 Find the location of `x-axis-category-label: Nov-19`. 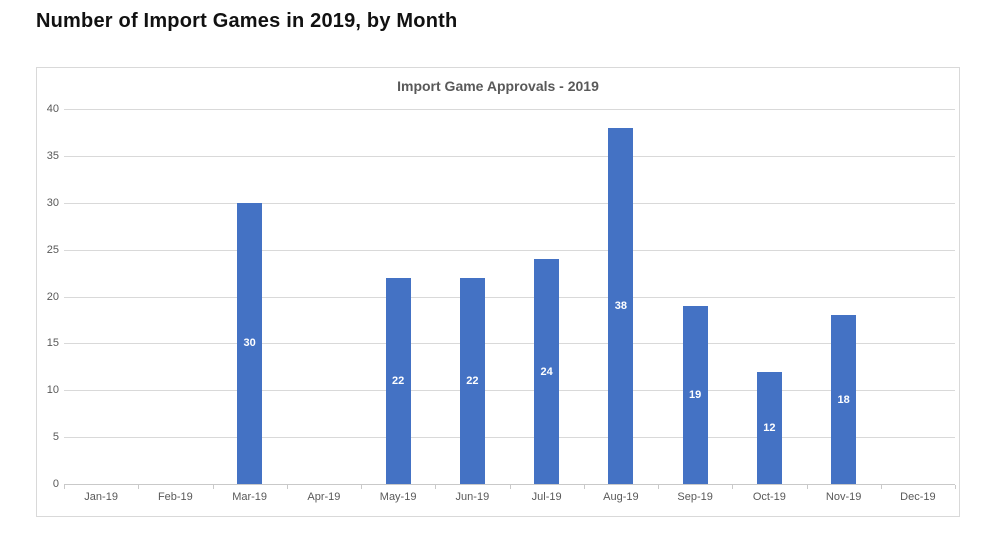

x-axis-category-label: Nov-19 is located at coordinates (843, 497).